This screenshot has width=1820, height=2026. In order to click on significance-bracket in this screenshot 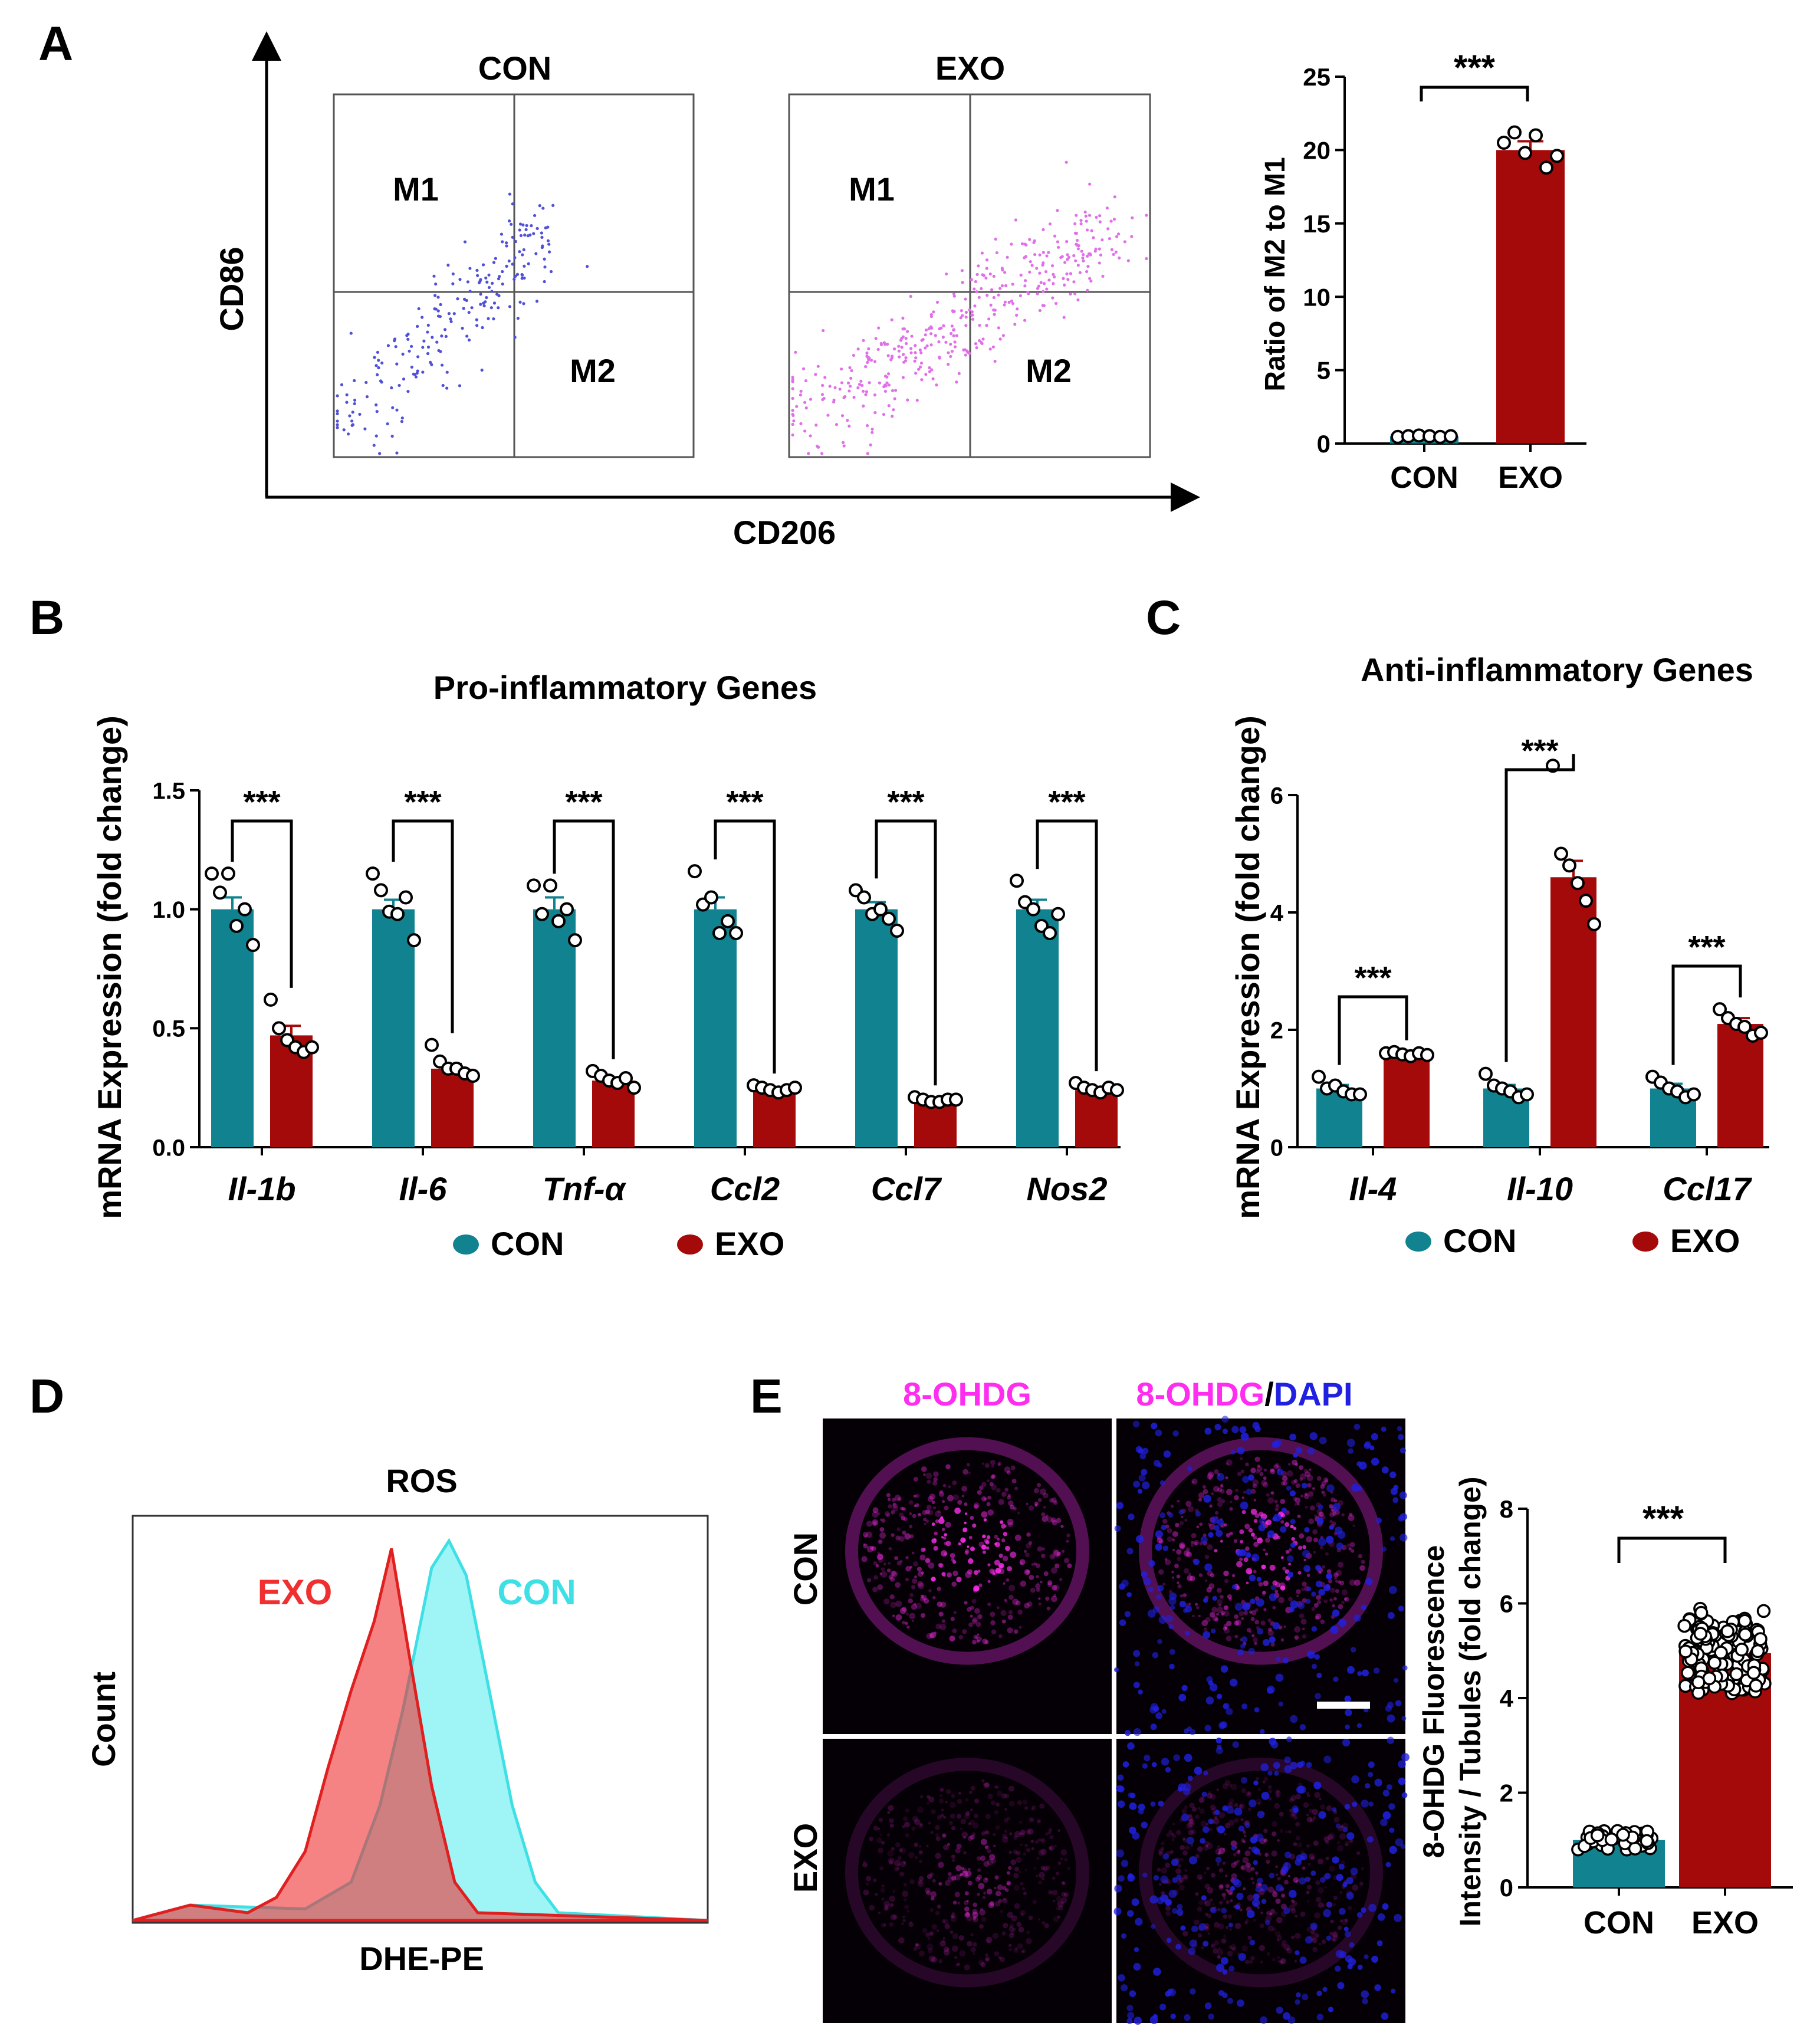, I will do `click(1067, 945)`.